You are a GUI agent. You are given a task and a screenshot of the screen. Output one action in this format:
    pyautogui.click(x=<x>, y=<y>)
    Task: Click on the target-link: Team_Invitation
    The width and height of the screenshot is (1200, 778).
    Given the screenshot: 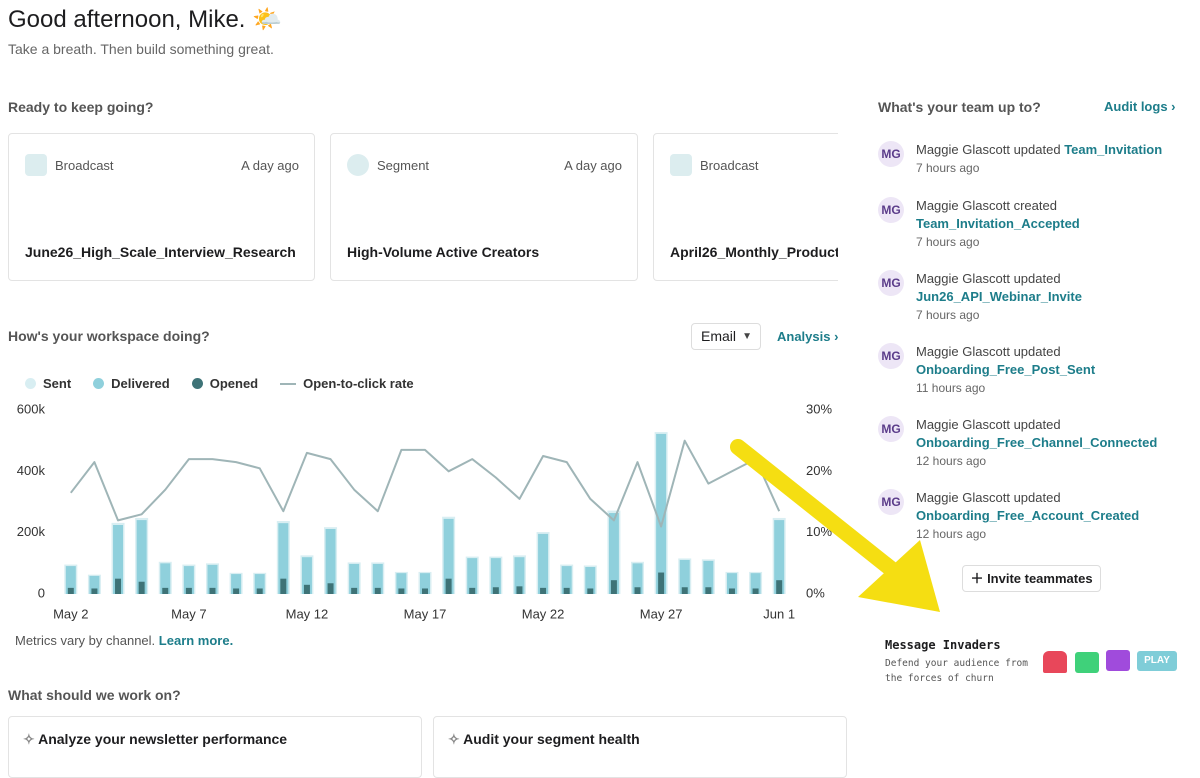 What is the action you would take?
    pyautogui.click(x=1113, y=149)
    